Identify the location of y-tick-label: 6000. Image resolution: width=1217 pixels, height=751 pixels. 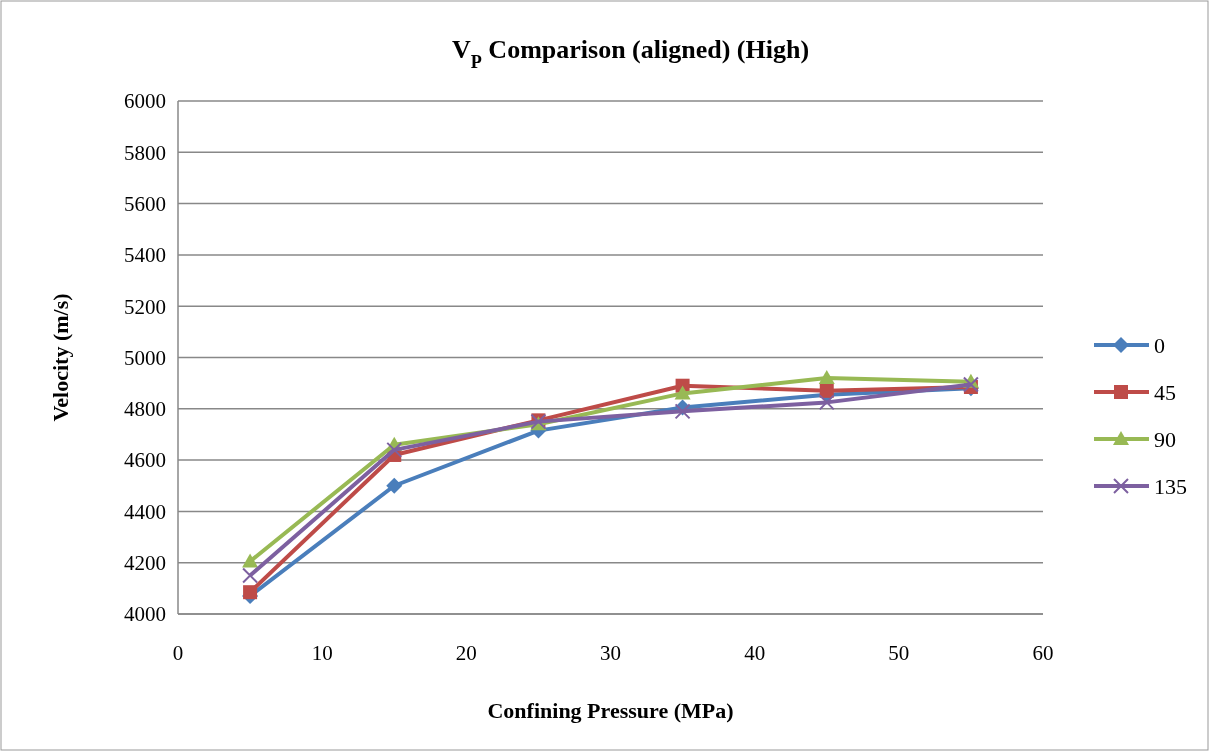
(145, 101).